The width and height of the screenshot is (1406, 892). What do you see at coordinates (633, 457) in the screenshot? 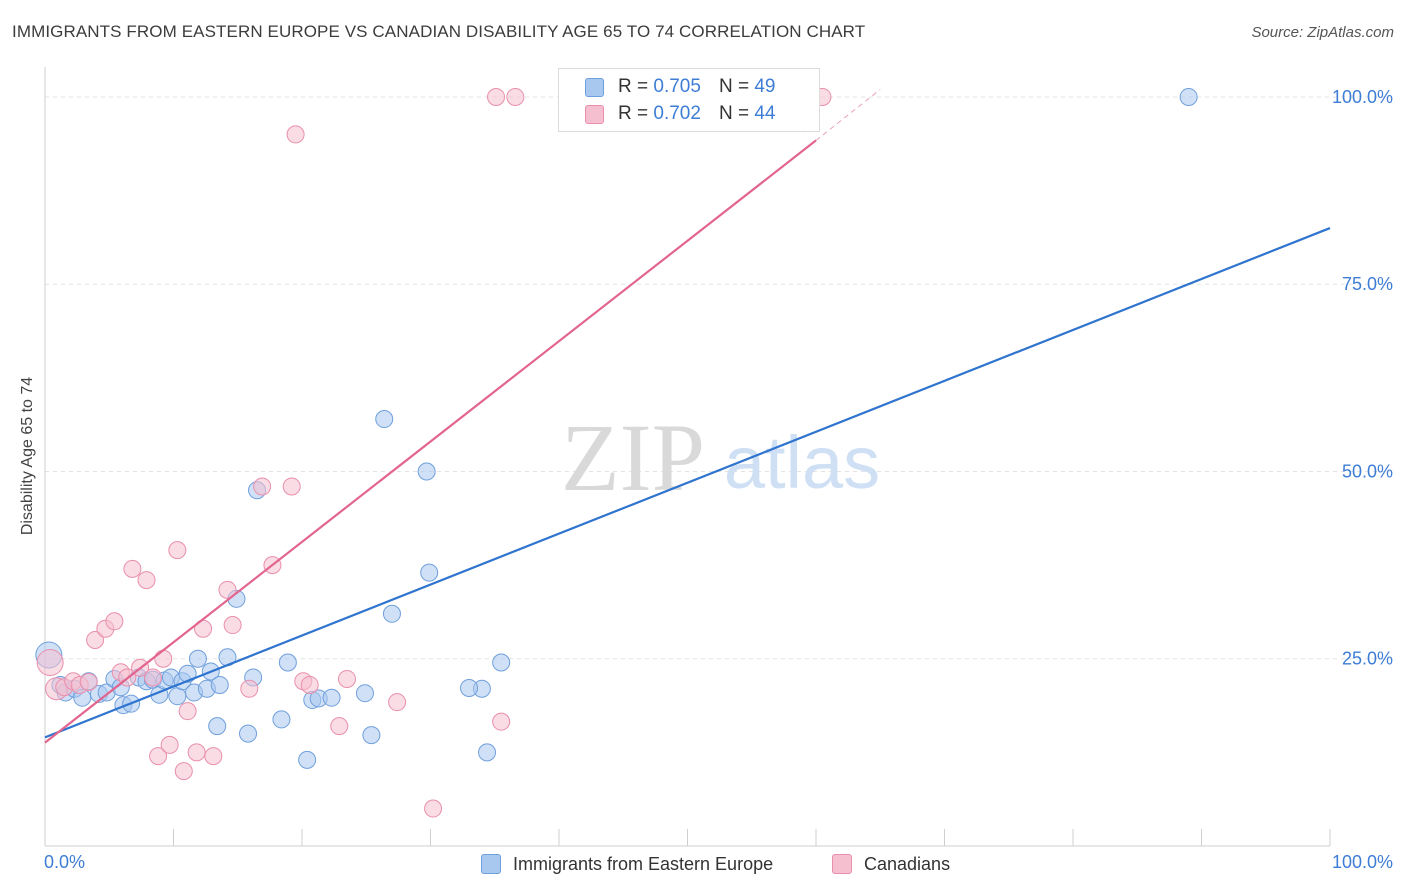
I see `watermark-zip: ZIP` at bounding box center [633, 457].